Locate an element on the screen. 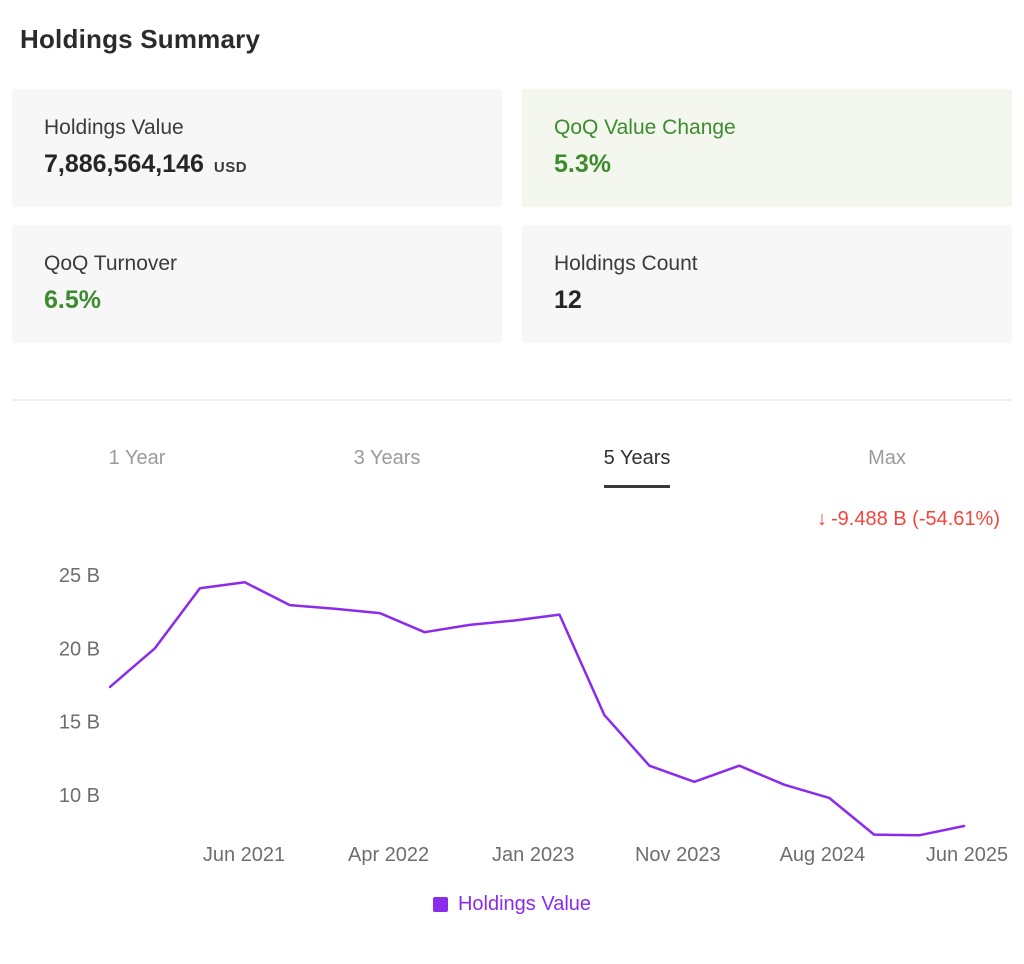  tab-label: Max is located at coordinates (887, 458).